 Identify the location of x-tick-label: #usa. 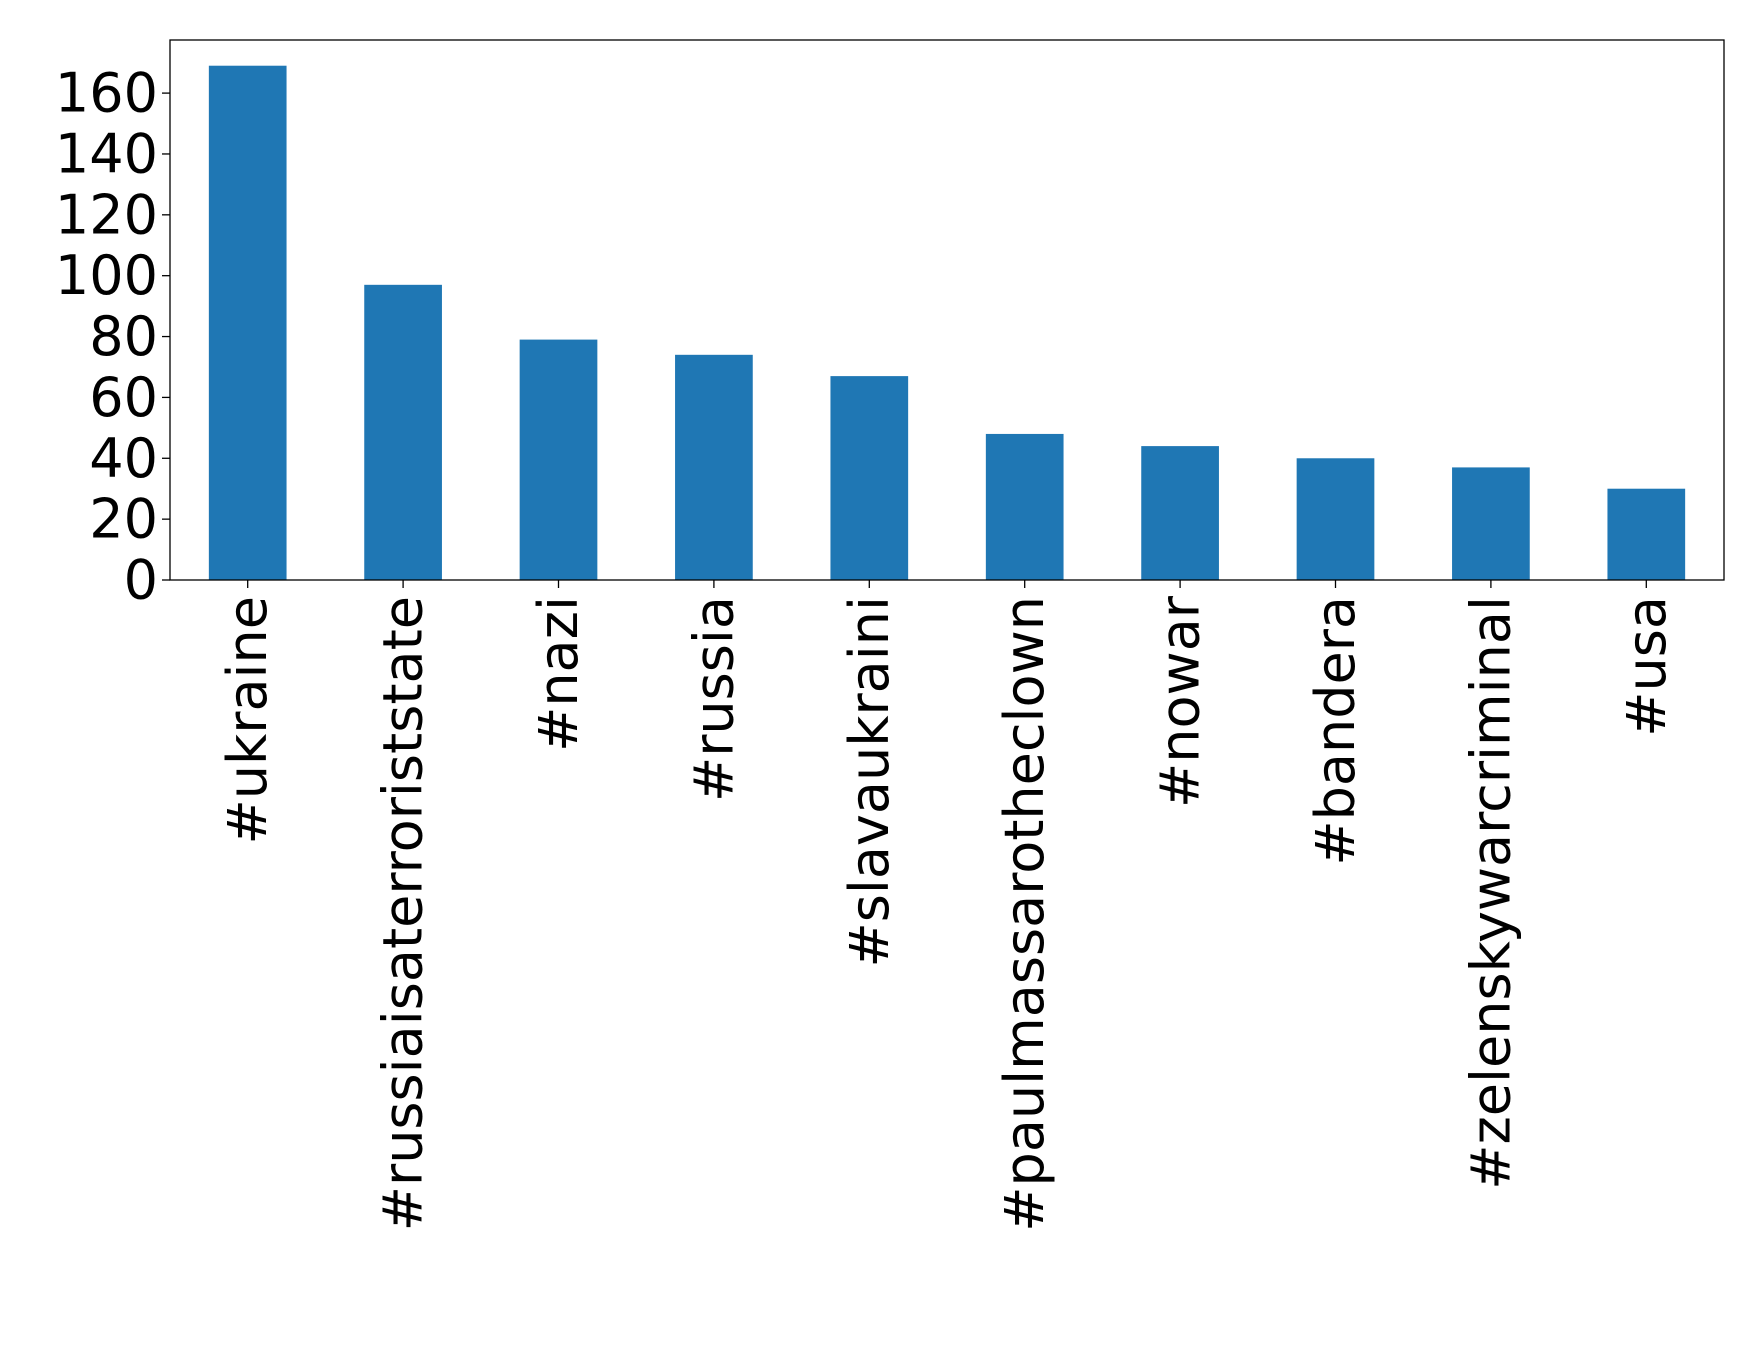
(1646, 666).